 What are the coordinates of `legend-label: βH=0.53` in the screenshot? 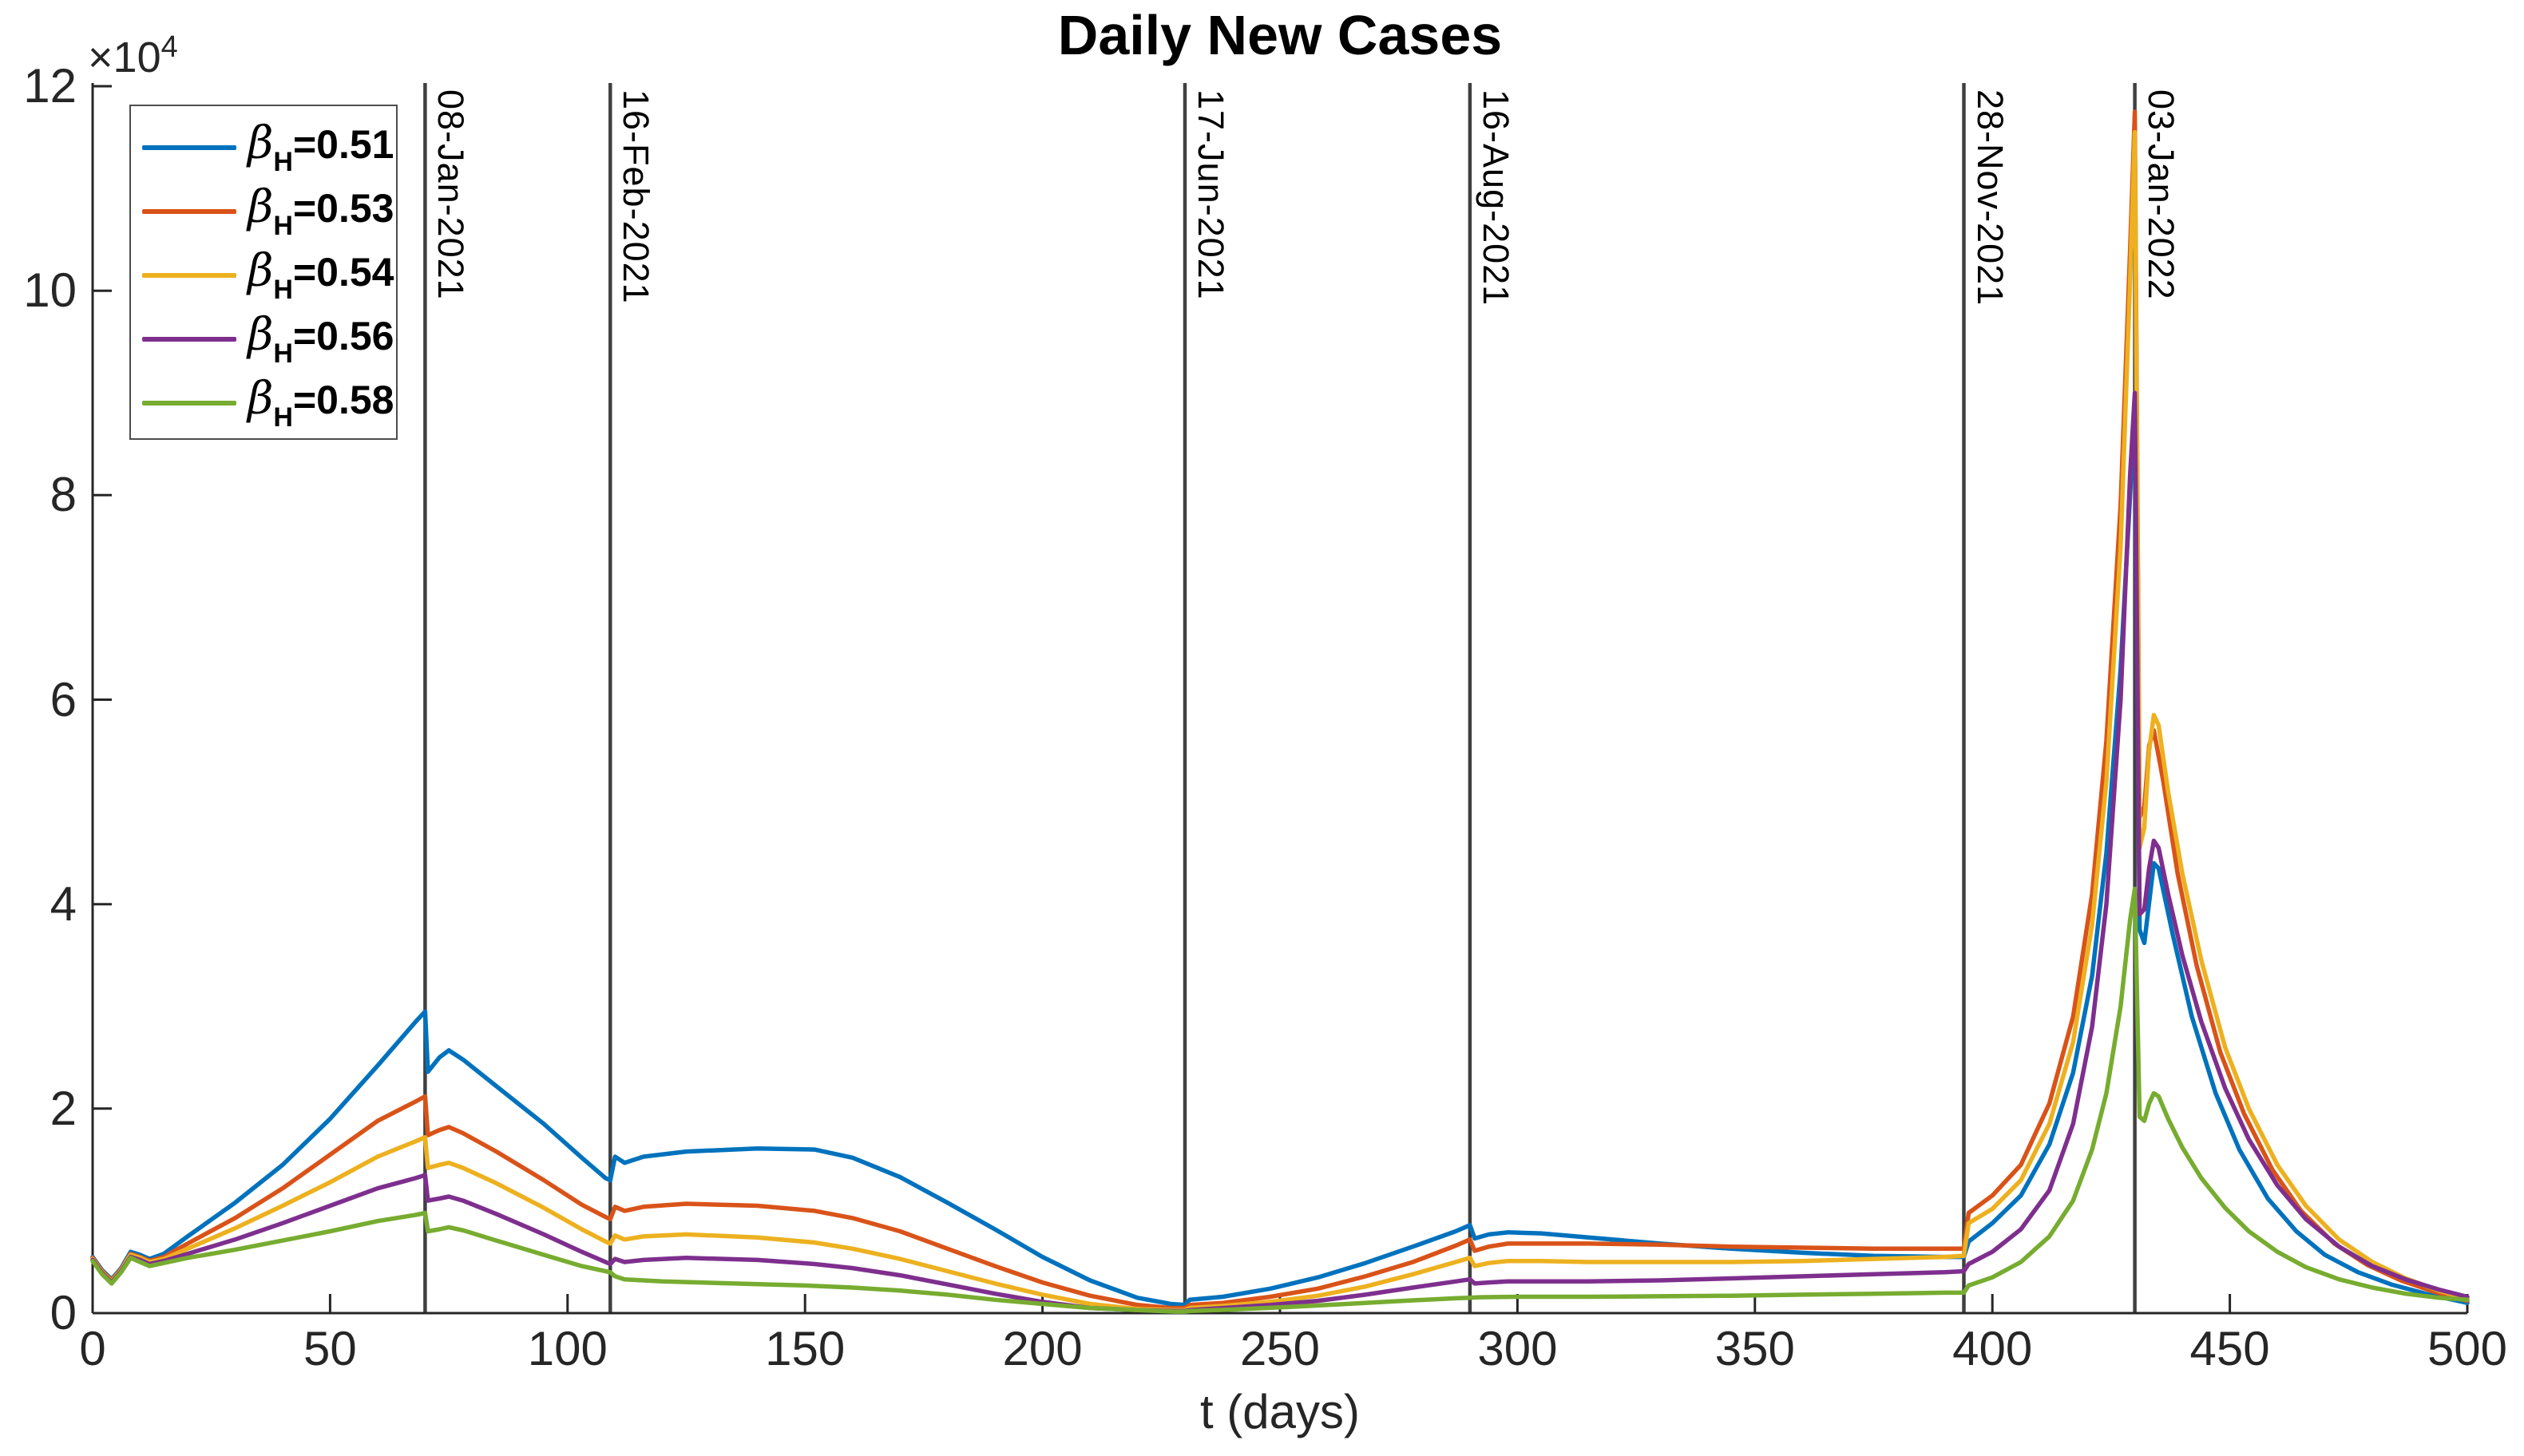 It's located at (321, 212).